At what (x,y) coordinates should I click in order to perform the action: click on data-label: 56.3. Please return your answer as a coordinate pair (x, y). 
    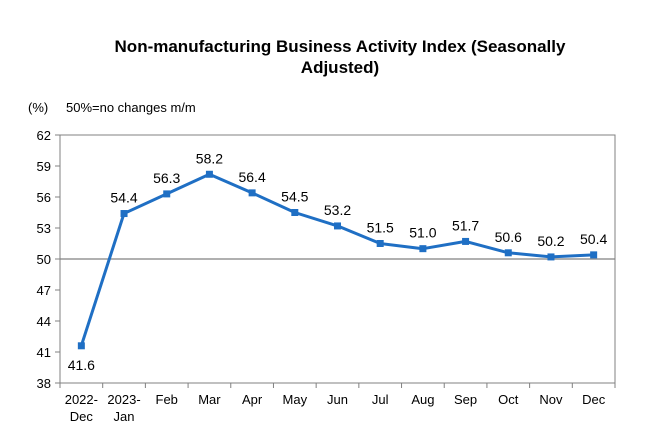
    Looking at the image, I should click on (166, 178).